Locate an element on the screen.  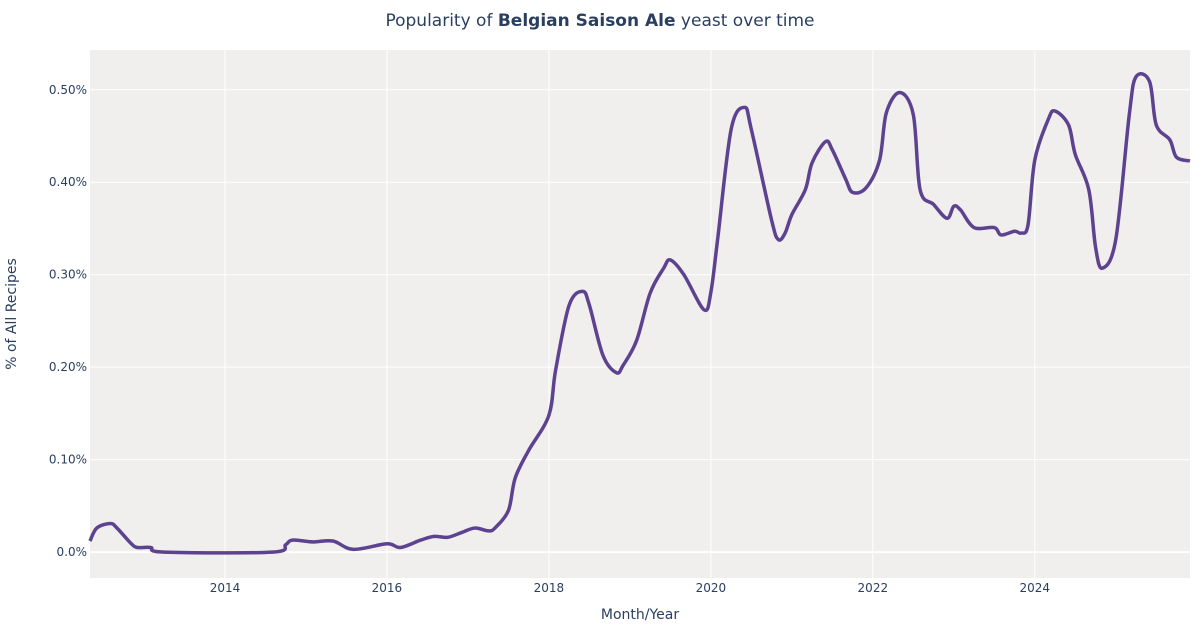
y-axis-label: % of All Recipes is located at coordinates (12, 314).